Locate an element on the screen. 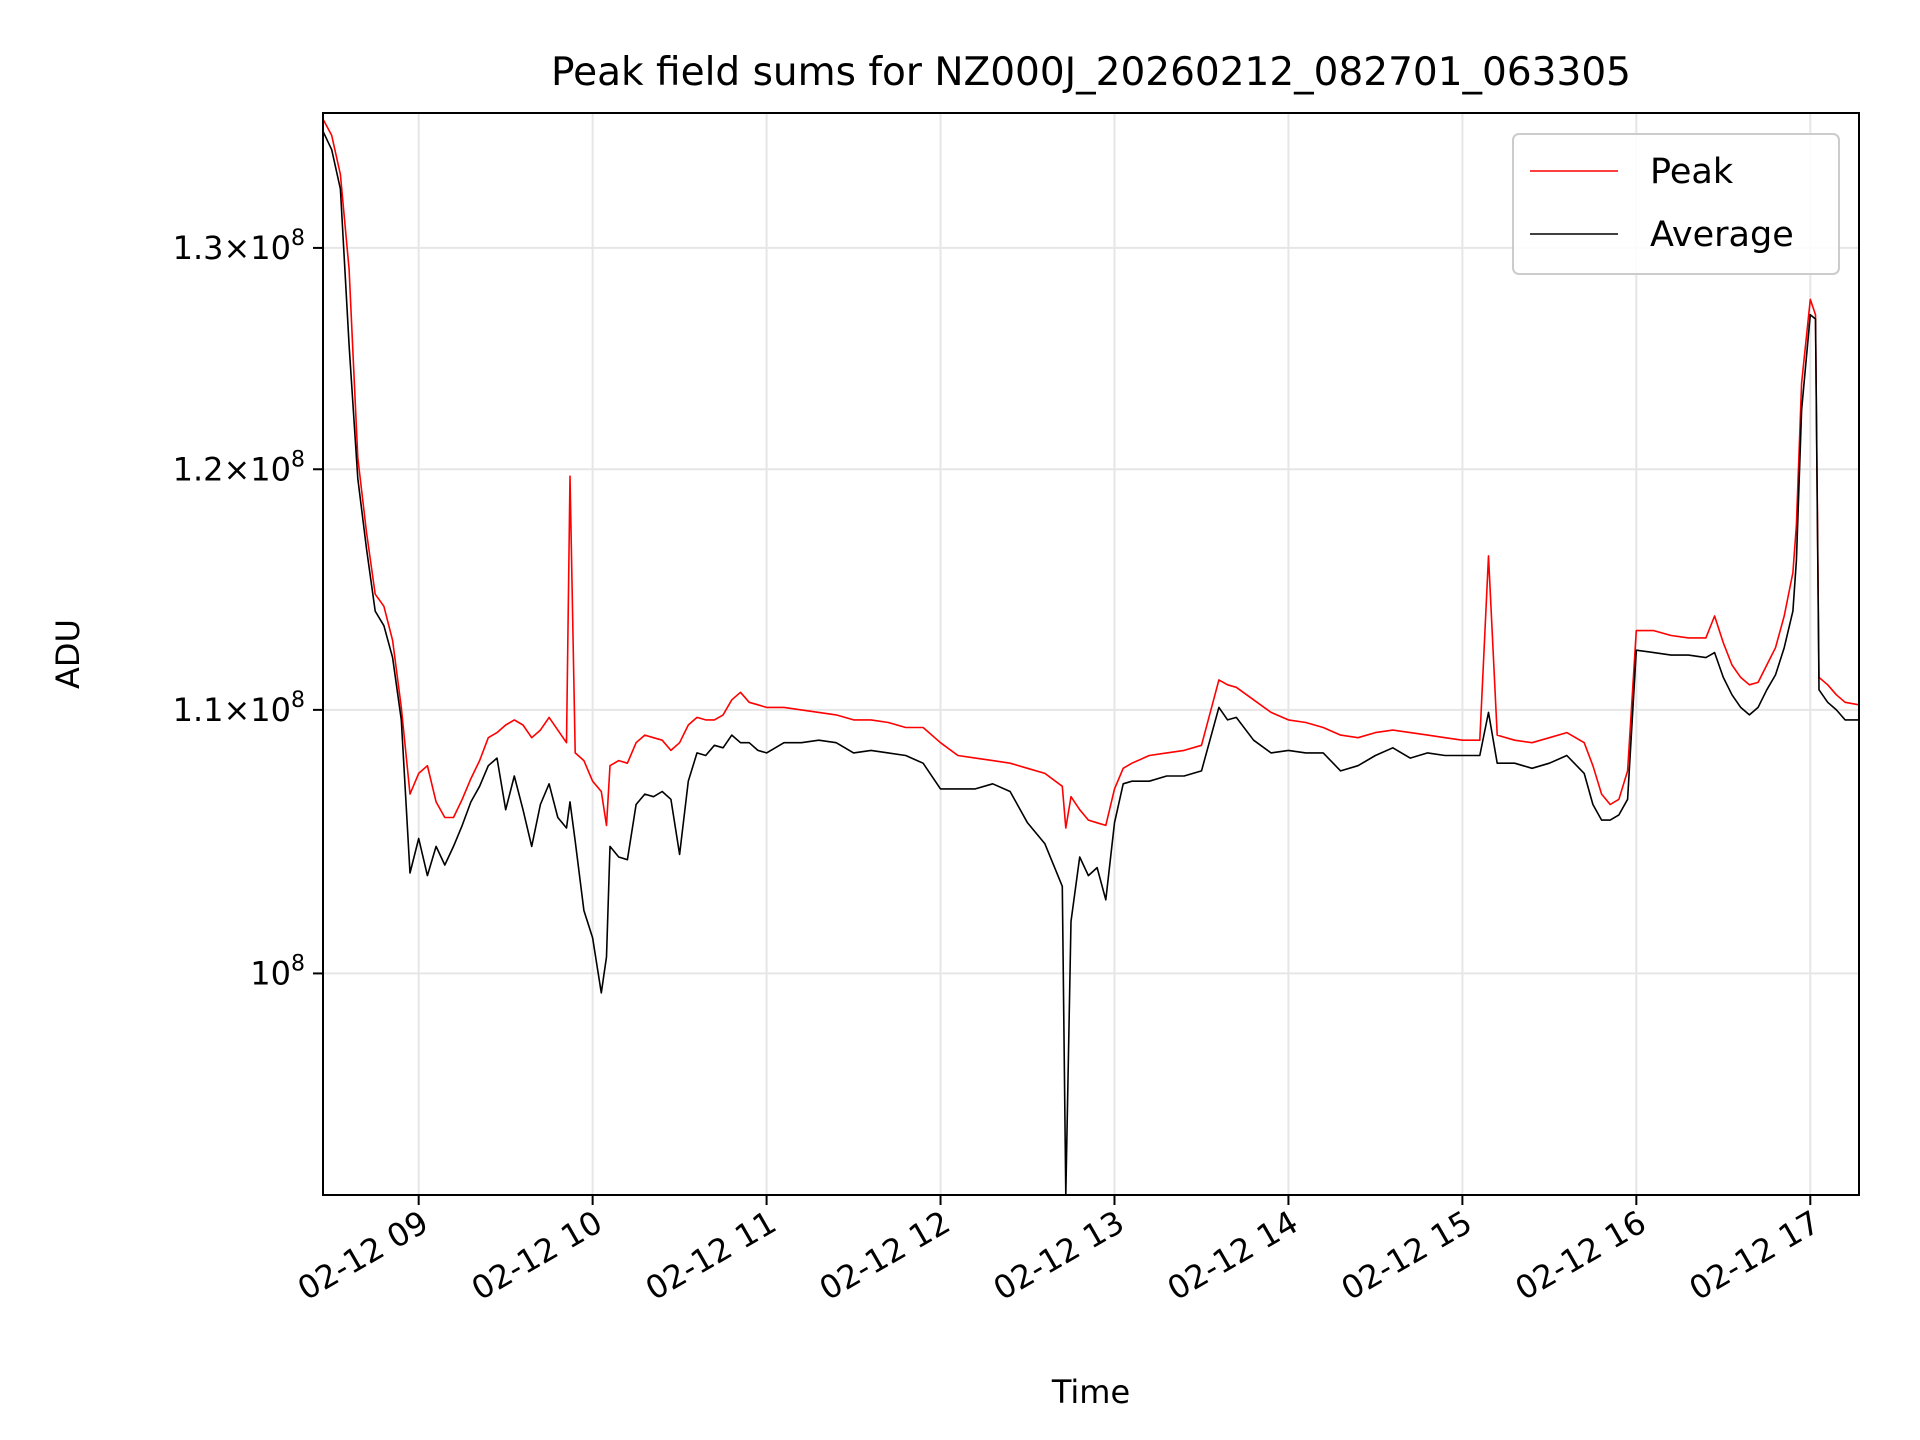 The image size is (1920, 1440). x-axis-label: Time is located at coordinates (1090, 1392).